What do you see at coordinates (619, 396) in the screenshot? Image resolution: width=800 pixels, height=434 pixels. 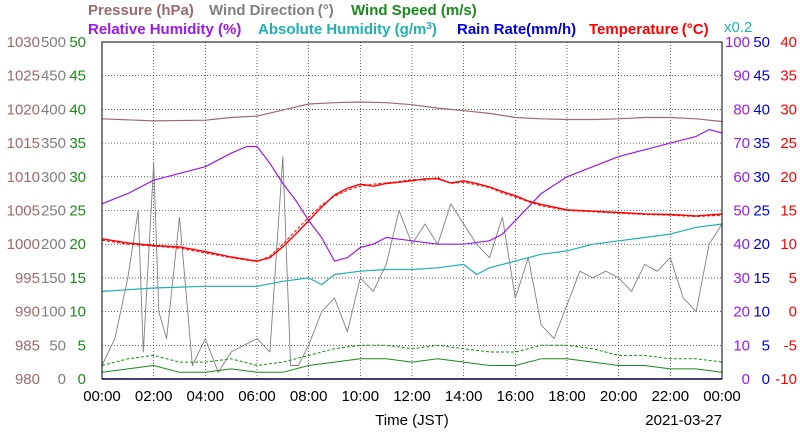 I see `x-tick: 20:00` at bounding box center [619, 396].